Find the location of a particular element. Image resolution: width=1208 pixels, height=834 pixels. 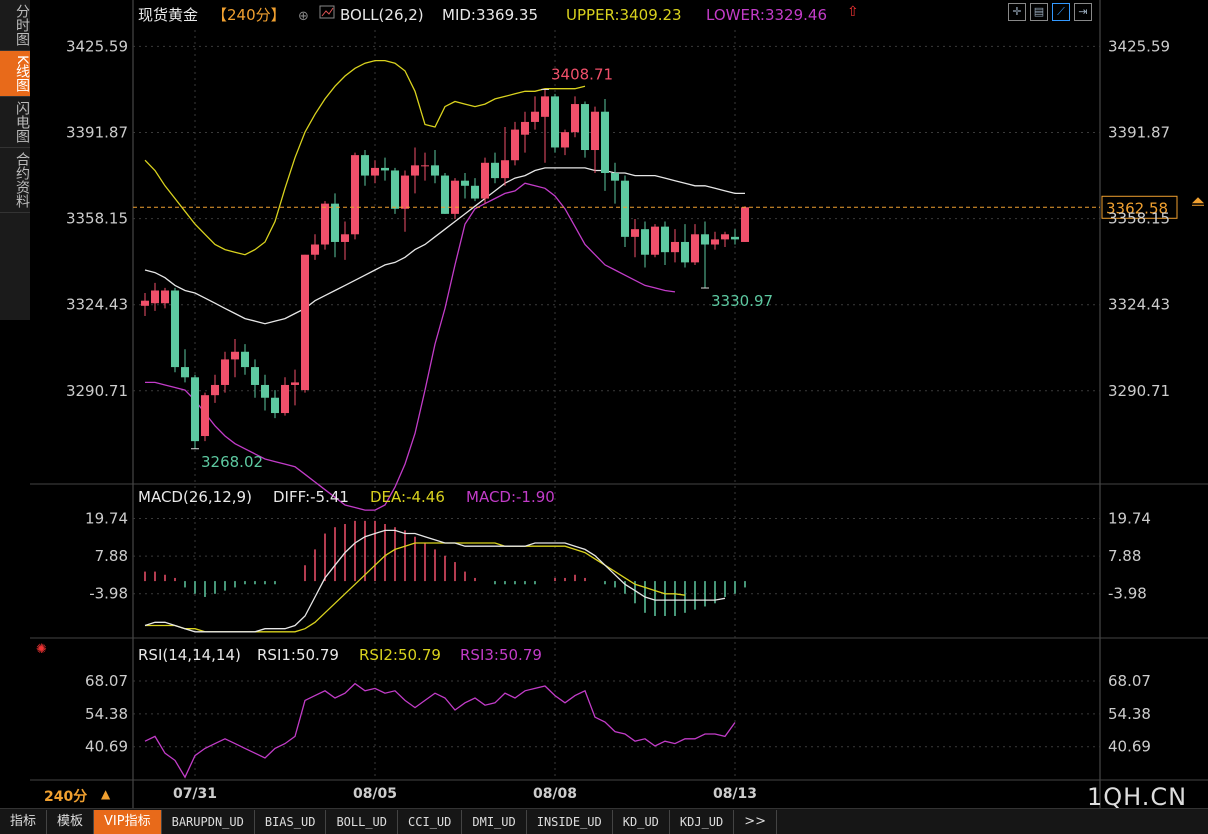

indicator-tab-6: CCI_UD is located at coordinates (430, 821).